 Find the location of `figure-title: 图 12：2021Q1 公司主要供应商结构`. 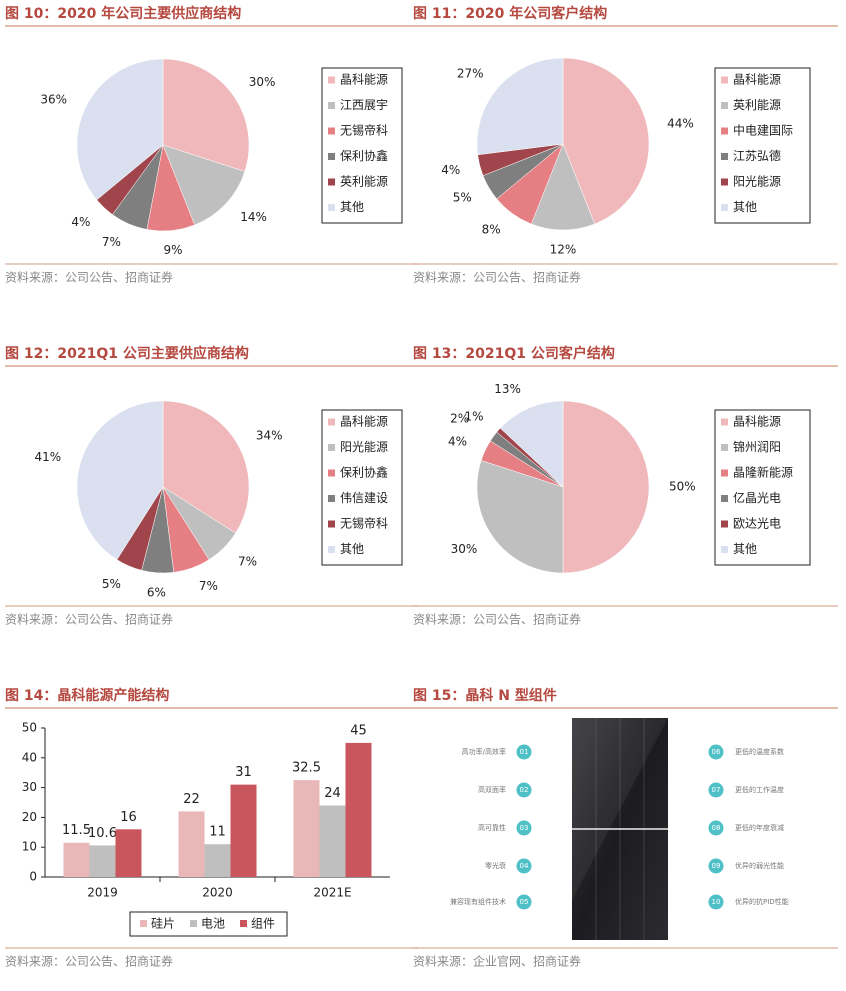

figure-title: 图 12：2021Q1 公司主要供应商结构 is located at coordinates (127, 353).